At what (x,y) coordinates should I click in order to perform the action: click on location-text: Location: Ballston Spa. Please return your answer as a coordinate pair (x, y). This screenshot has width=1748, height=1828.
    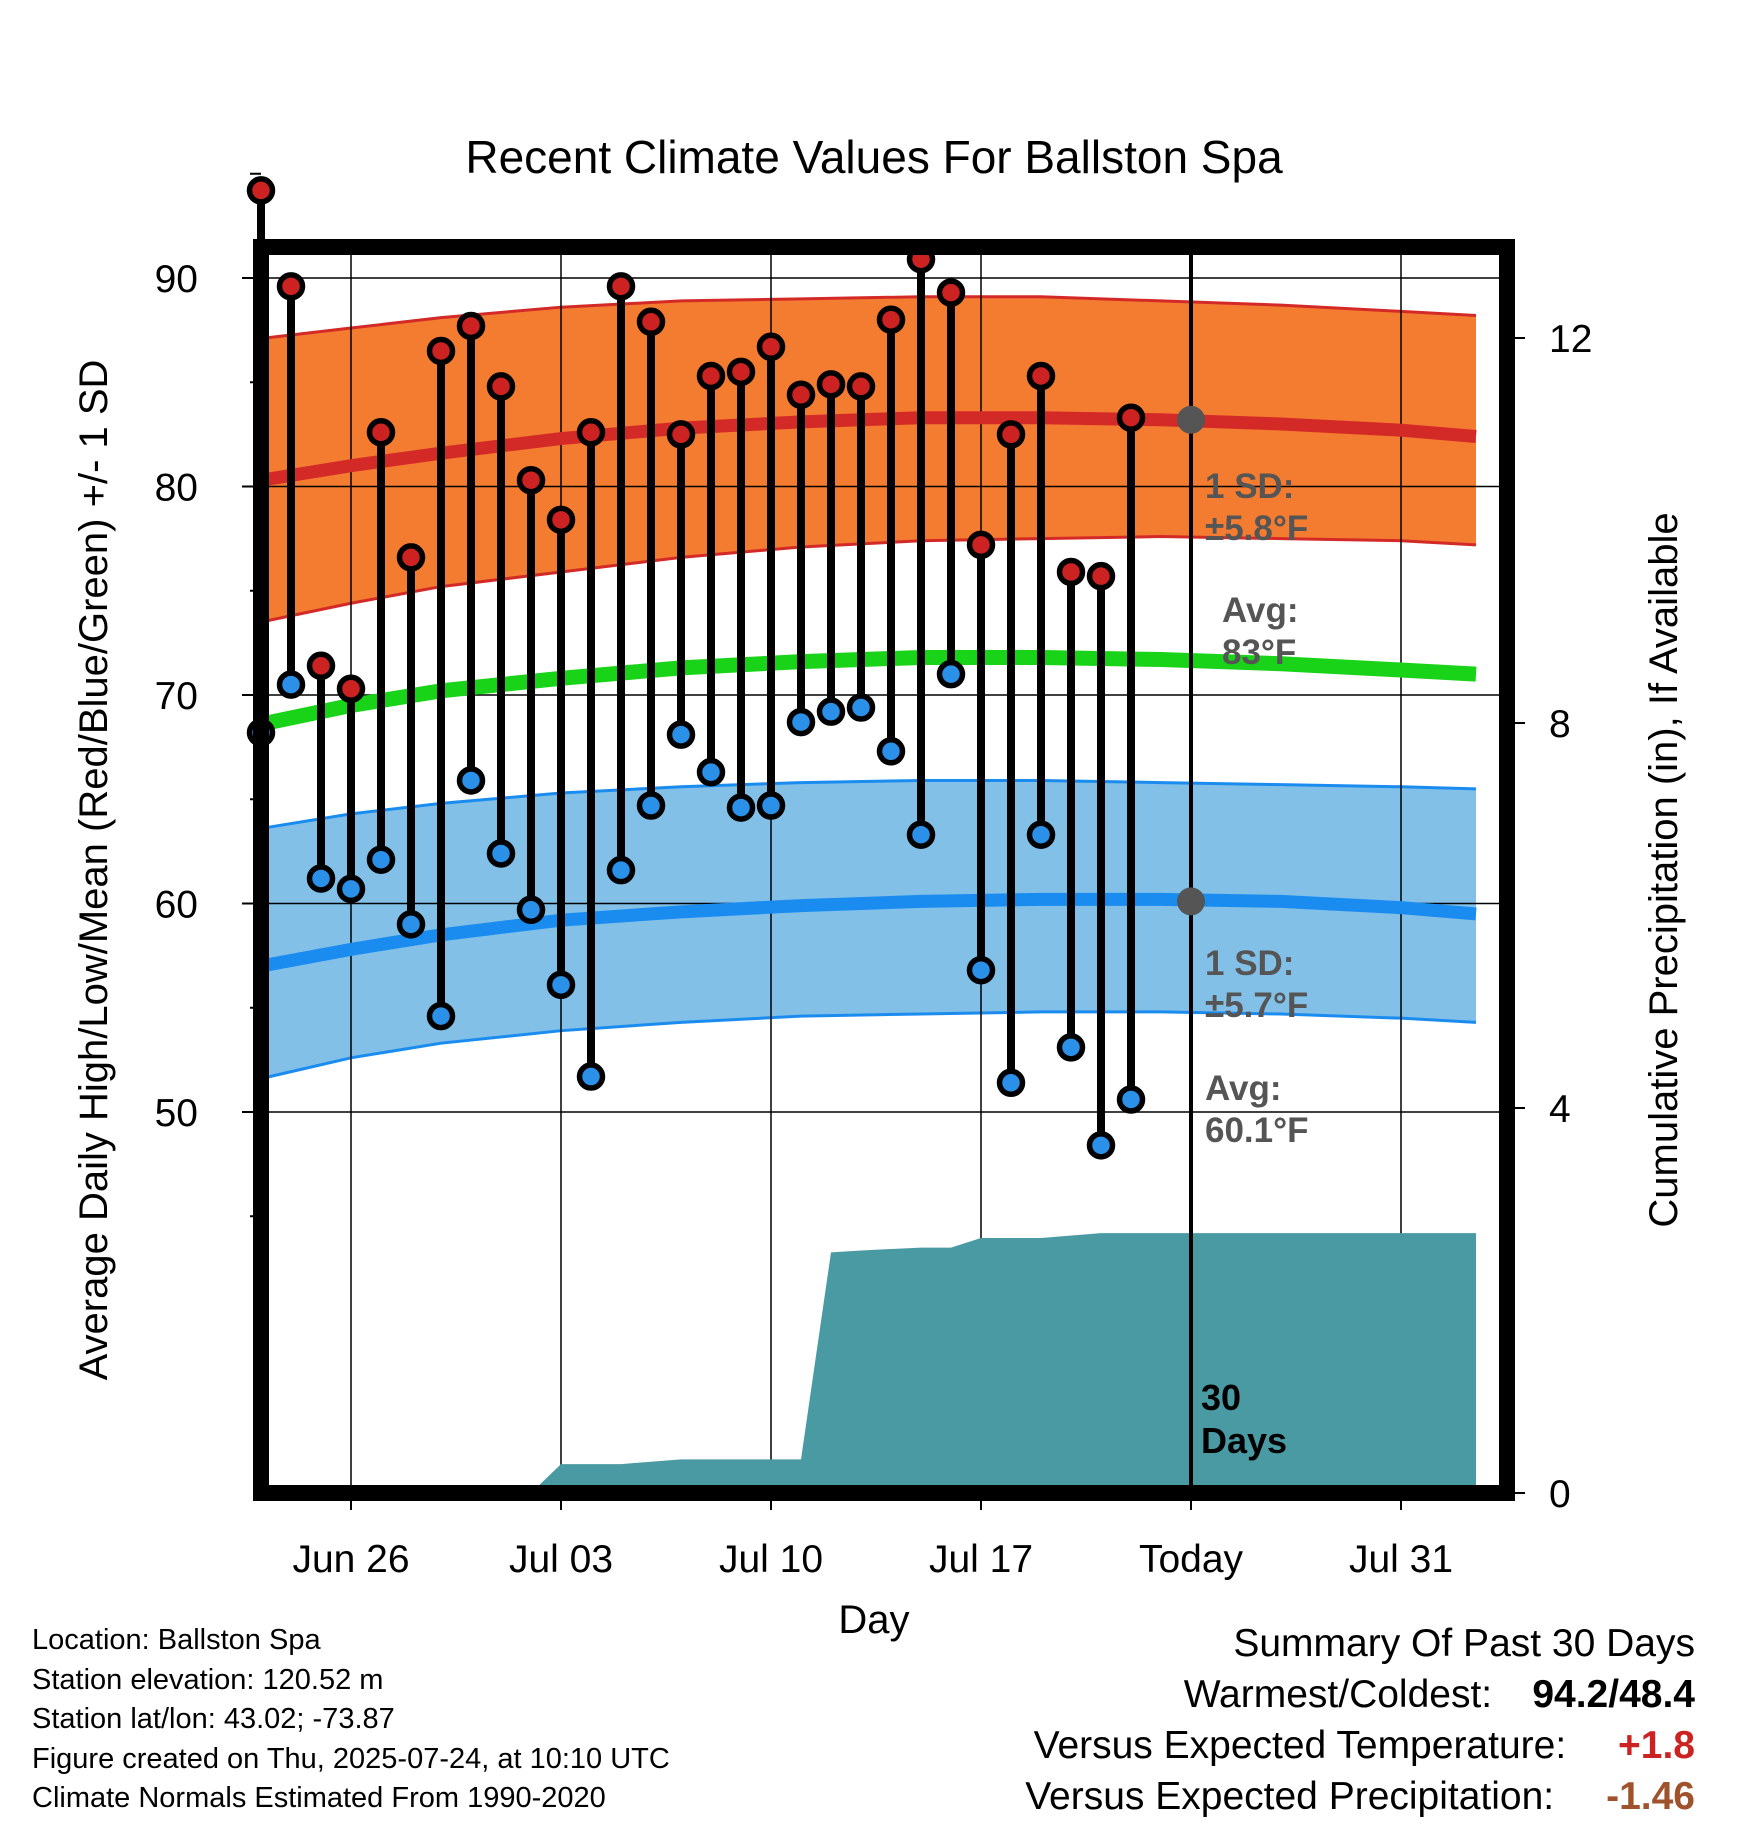
    Looking at the image, I should click on (176, 1640).